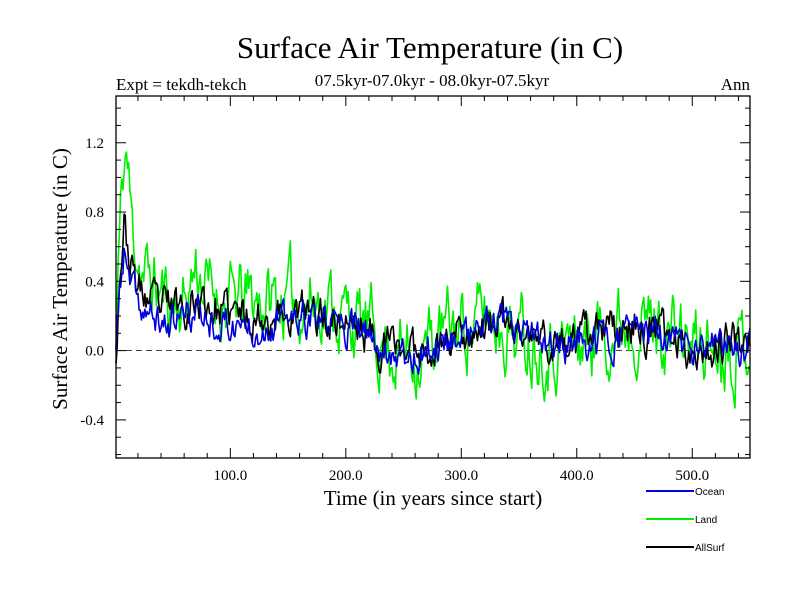 This screenshot has height=600, width=800. Describe the element at coordinates (685, 520) in the screenshot. I see `legend: Ocean Land AllSurf` at that location.